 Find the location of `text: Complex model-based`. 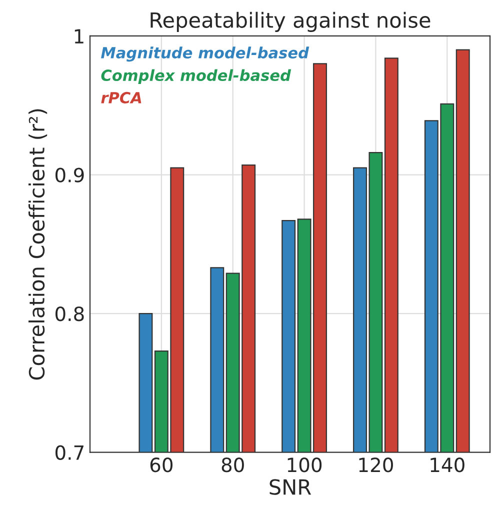

text: Complex model-based is located at coordinates (196, 76).